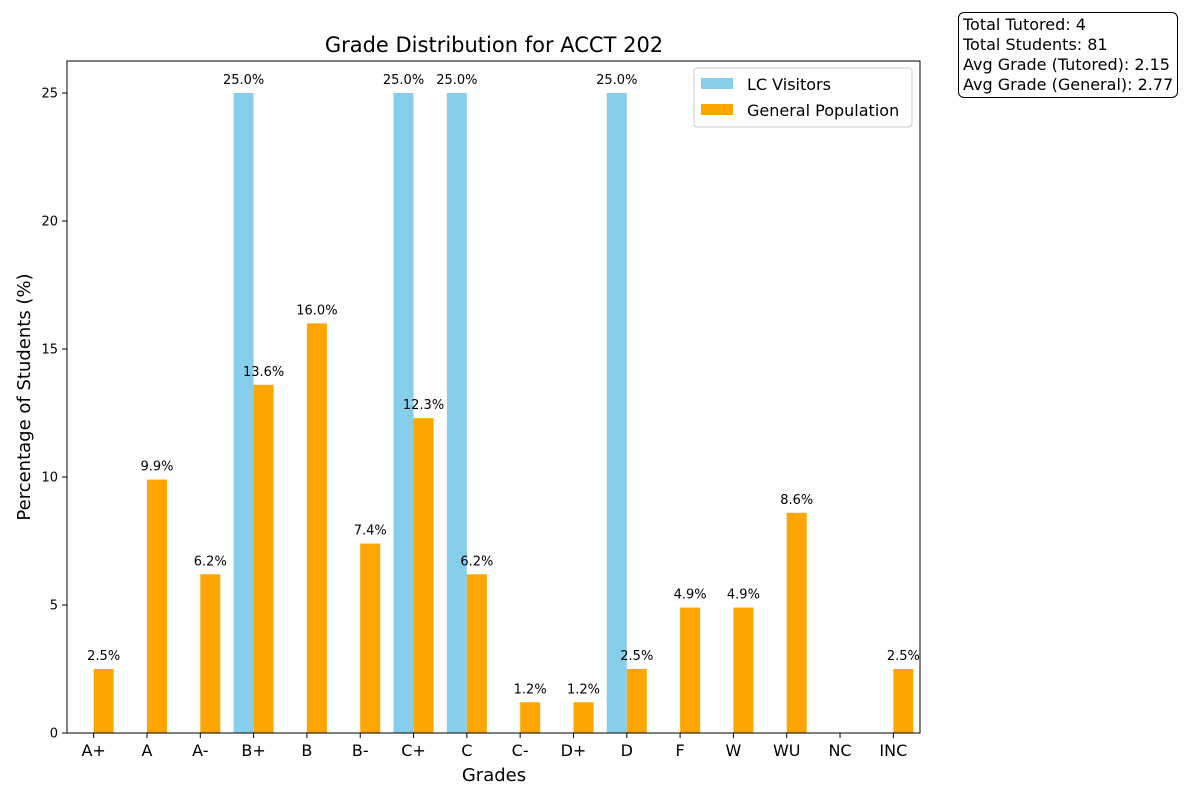 The width and height of the screenshot is (1200, 800). Describe the element at coordinates (530, 717) in the screenshot. I see `bar-general-population-cminus` at that location.